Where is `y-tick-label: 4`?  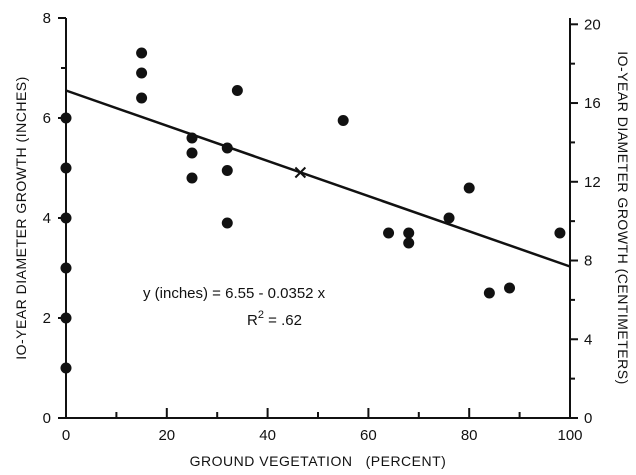 y-tick-label: 4 is located at coordinates (47, 218).